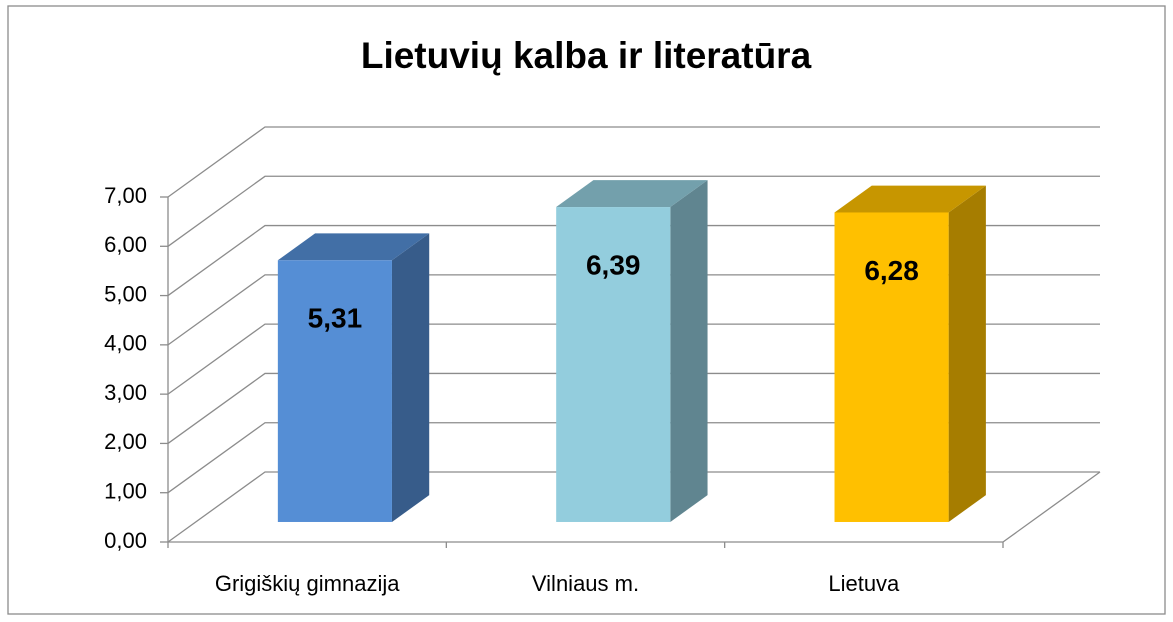 The image size is (1173, 622). I want to click on data-label: 6,39, so click(613, 264).